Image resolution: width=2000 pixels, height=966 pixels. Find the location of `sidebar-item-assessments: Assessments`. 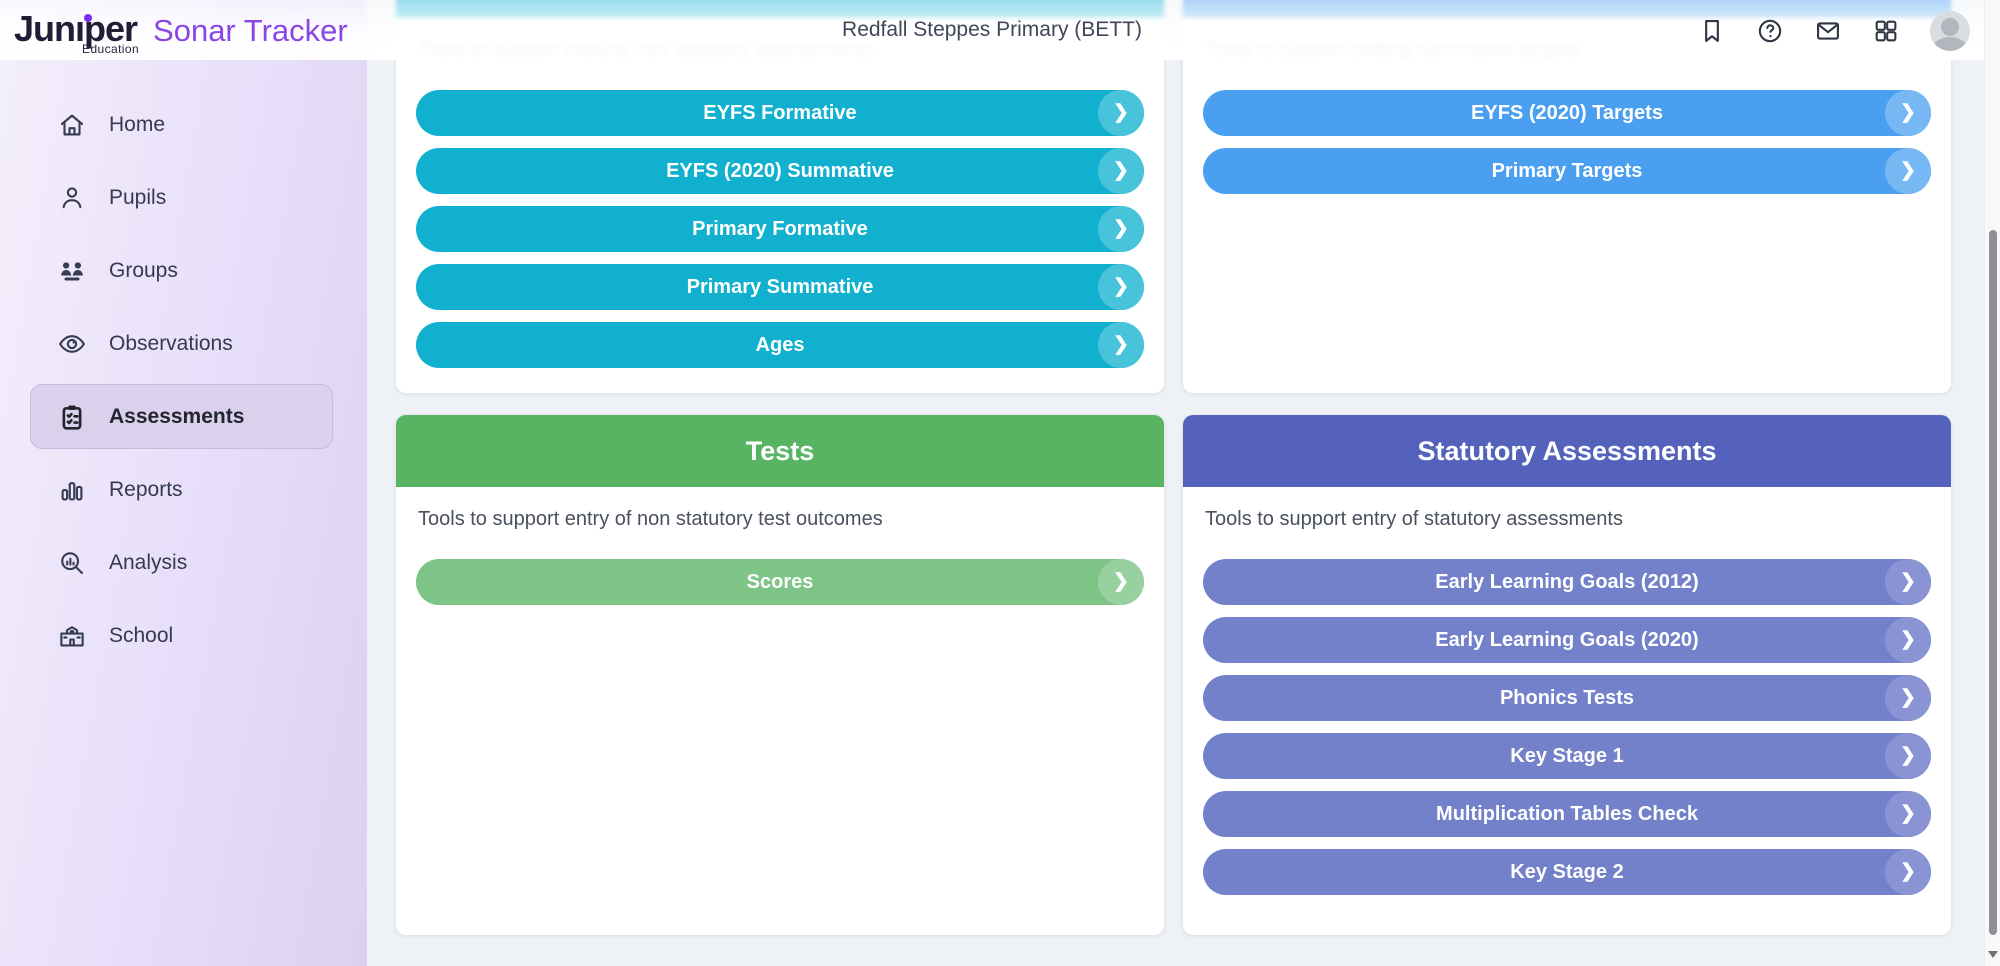

sidebar-item-assessments: Assessments is located at coordinates (183, 416).